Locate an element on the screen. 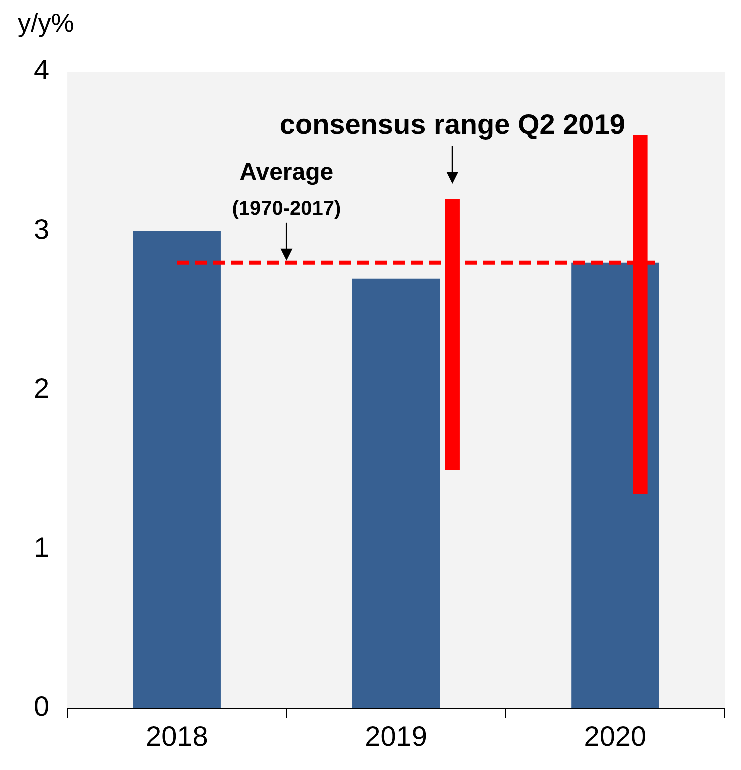 This screenshot has height=770, width=741. y-axis-title: y/y% is located at coordinates (46, 23).